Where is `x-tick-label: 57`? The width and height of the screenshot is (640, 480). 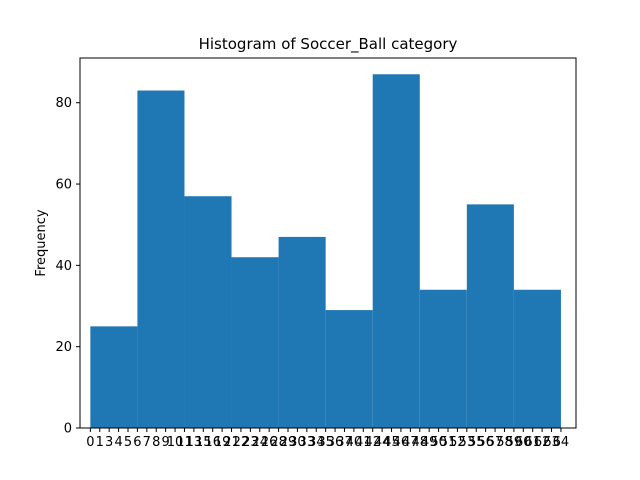
x-tick-label: 57 is located at coordinates (495, 442).